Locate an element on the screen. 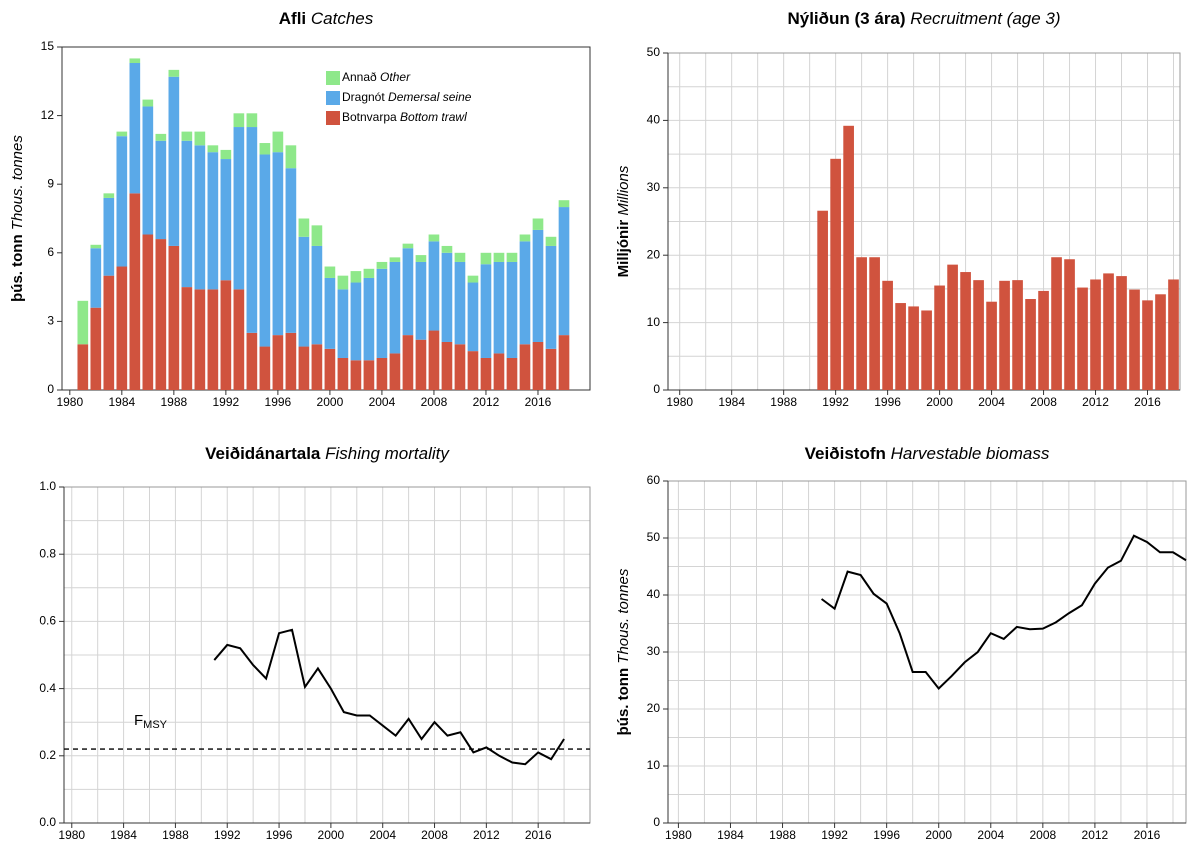  chart-title: Afli Catches is located at coordinates (326, 18).